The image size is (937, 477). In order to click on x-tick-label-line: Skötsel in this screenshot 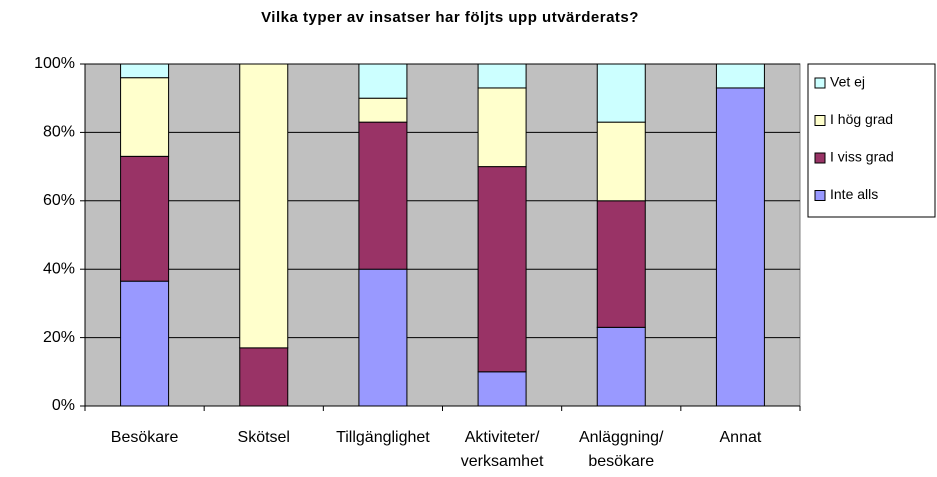, I will do `click(264, 437)`.